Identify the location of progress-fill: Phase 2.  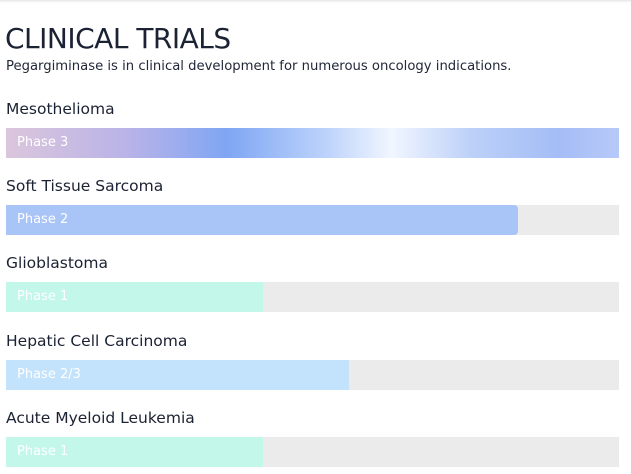
(262, 220).